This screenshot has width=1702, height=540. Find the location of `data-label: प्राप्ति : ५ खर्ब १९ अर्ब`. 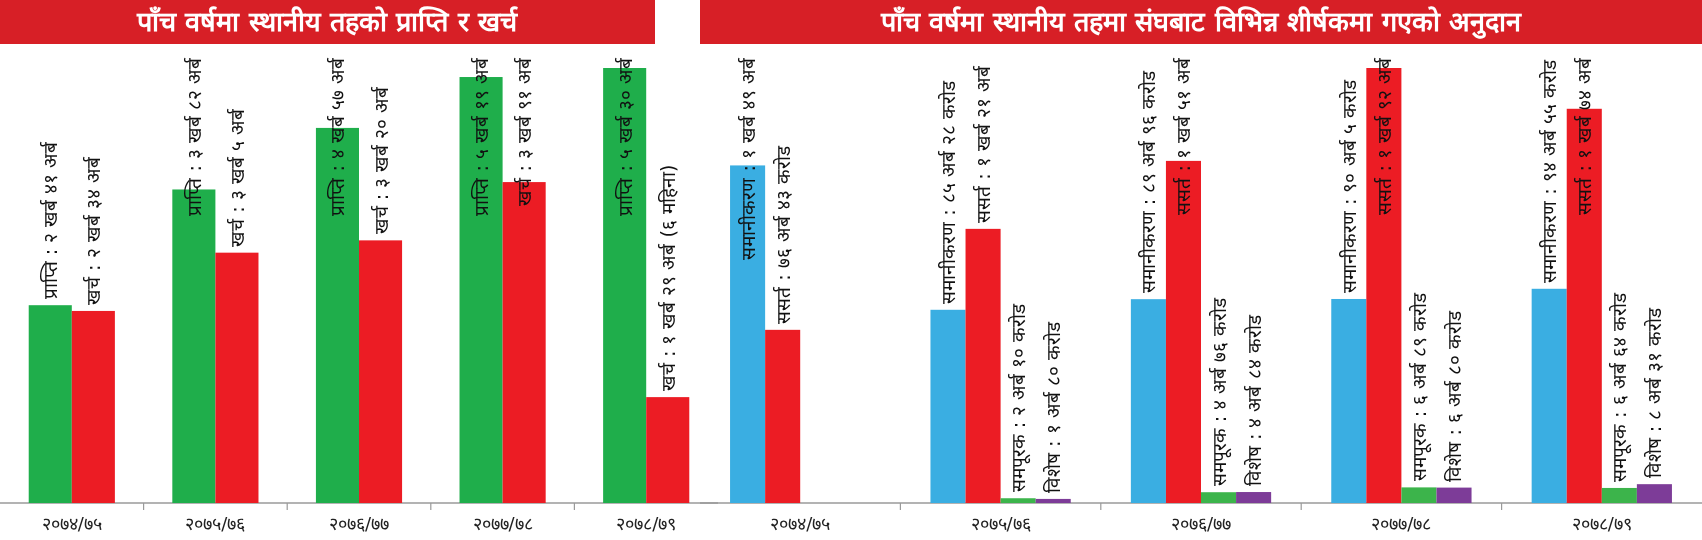

data-label: प्राप्ति : ५ खर्ब १९ अर्ब is located at coordinates (481, 136).